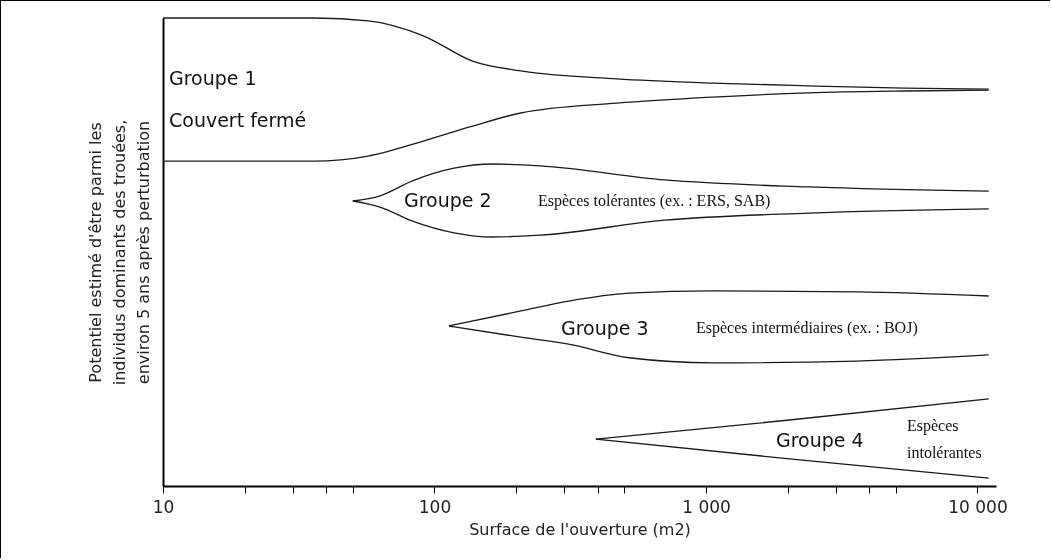  What do you see at coordinates (807, 328) in the screenshot?
I see `annotation: Espèces intermédiaires (ex. : BOJ)` at bounding box center [807, 328].